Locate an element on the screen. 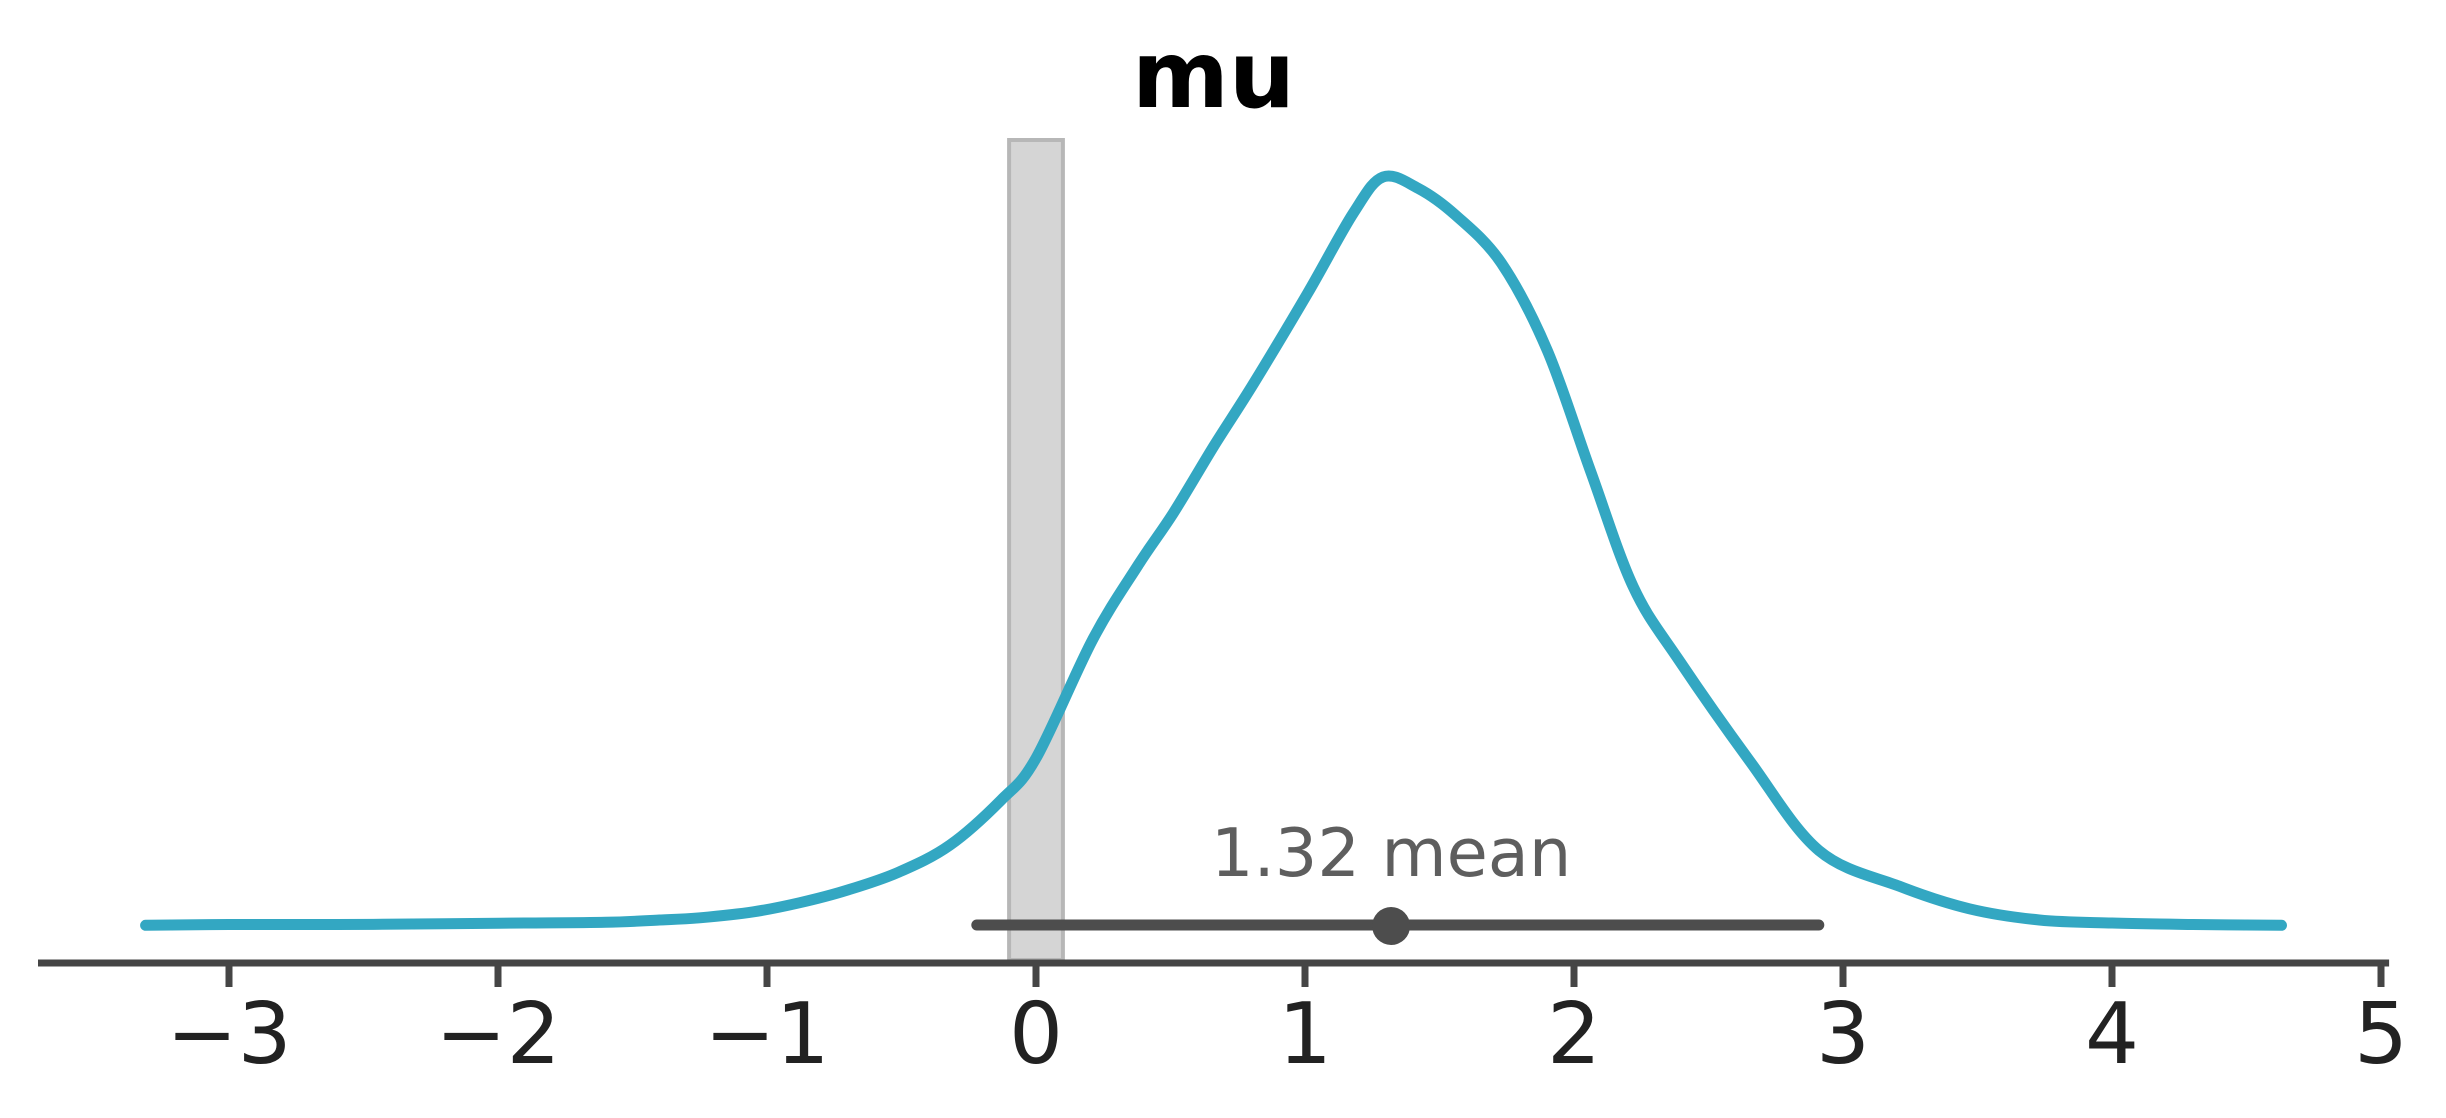 The width and height of the screenshot is (2446, 1118). x-tick-label: −3 is located at coordinates (228, 1034).